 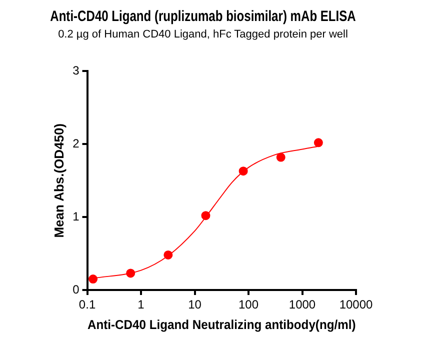 I want to click on y-axis-title: Mean Abs.(OD450), so click(x=58, y=180).